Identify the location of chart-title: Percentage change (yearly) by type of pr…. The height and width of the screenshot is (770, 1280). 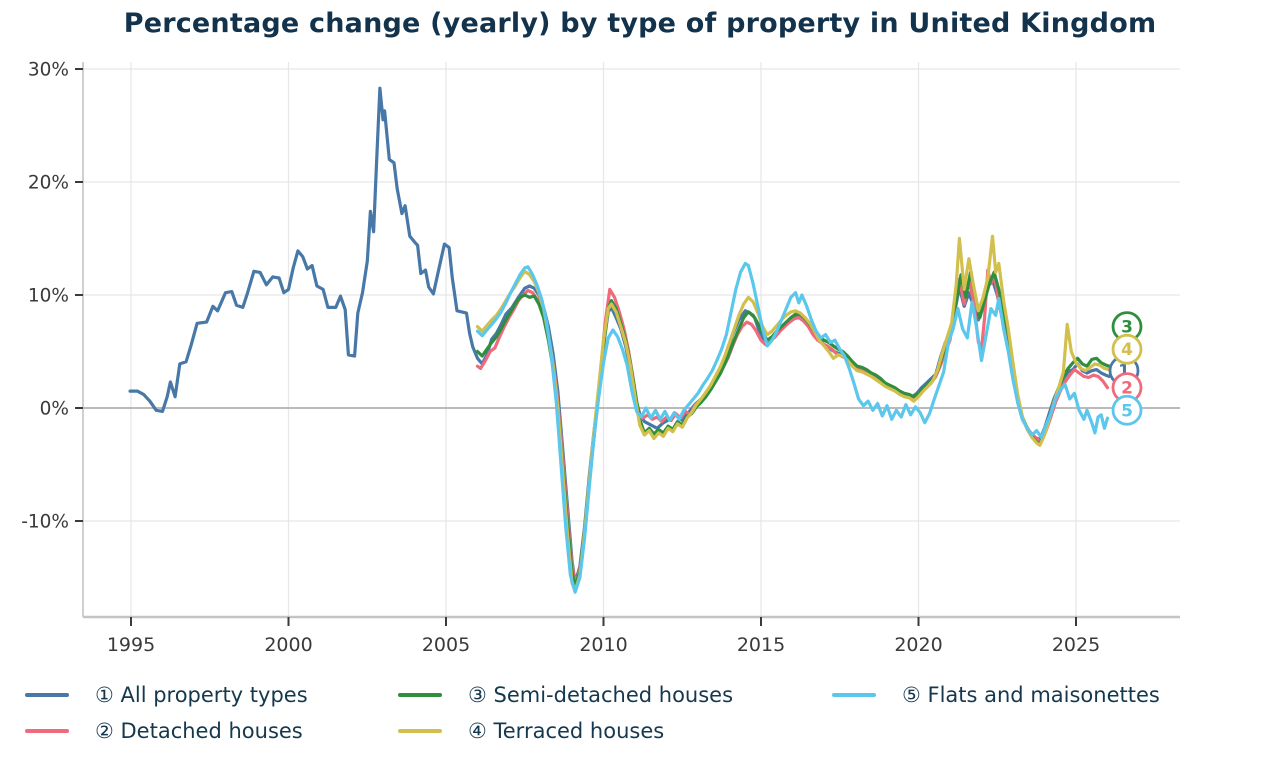
(640, 23).